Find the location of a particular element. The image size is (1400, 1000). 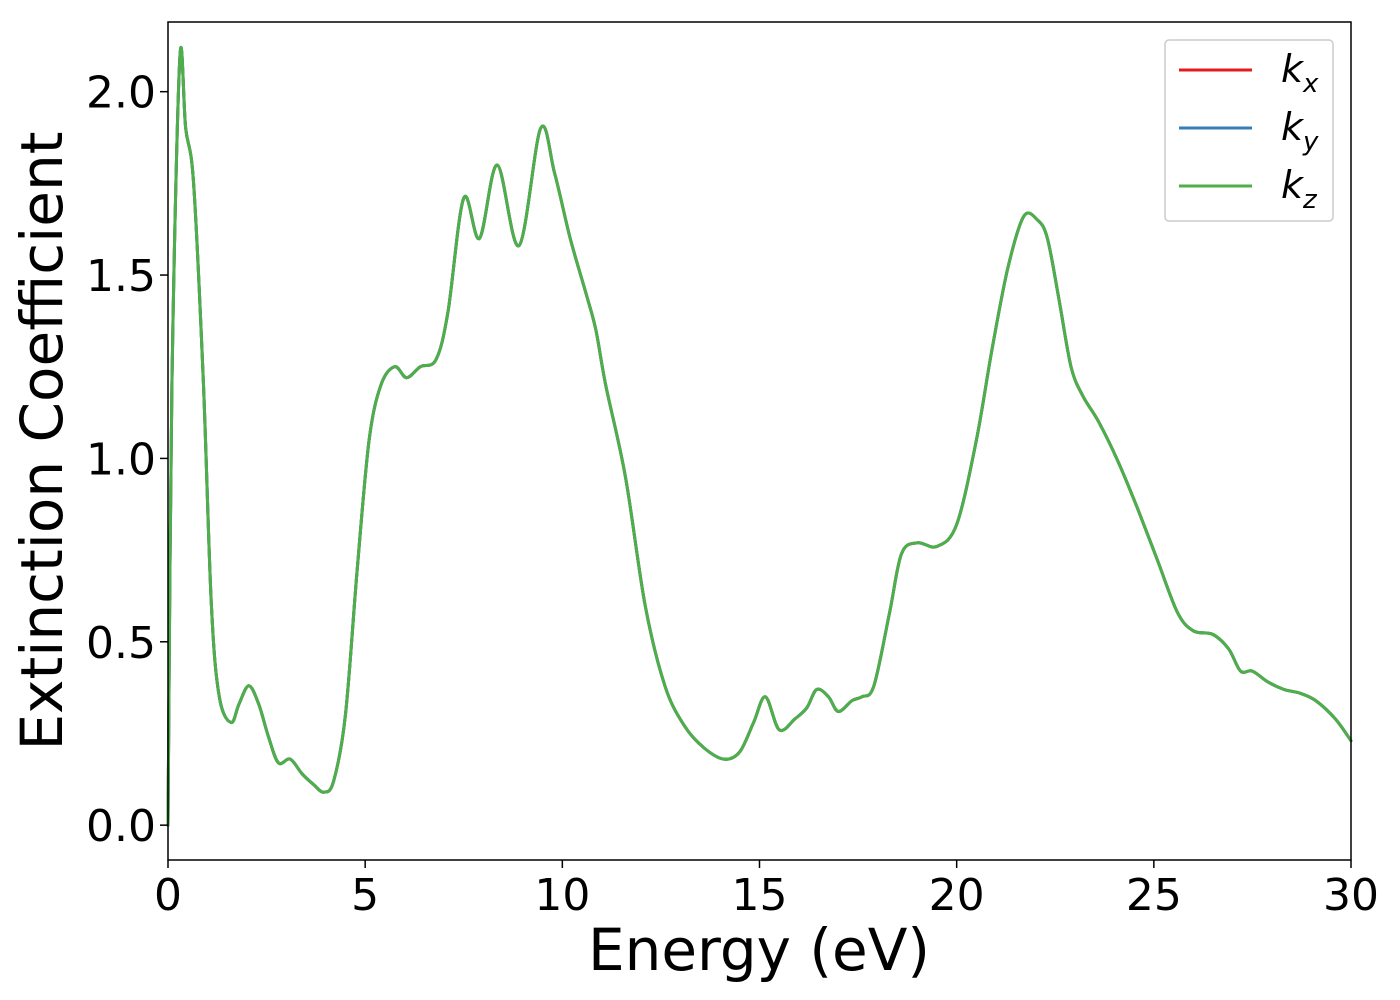

legend-label-k-z: kz is located at coordinates (1299, 189).